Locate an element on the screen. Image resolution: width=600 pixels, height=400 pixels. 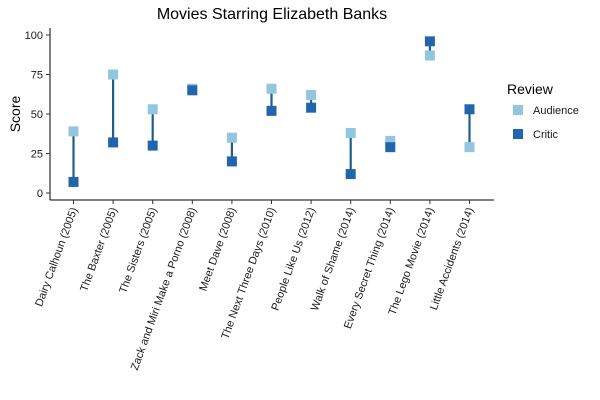
legend-key-critic is located at coordinates (518, 134).